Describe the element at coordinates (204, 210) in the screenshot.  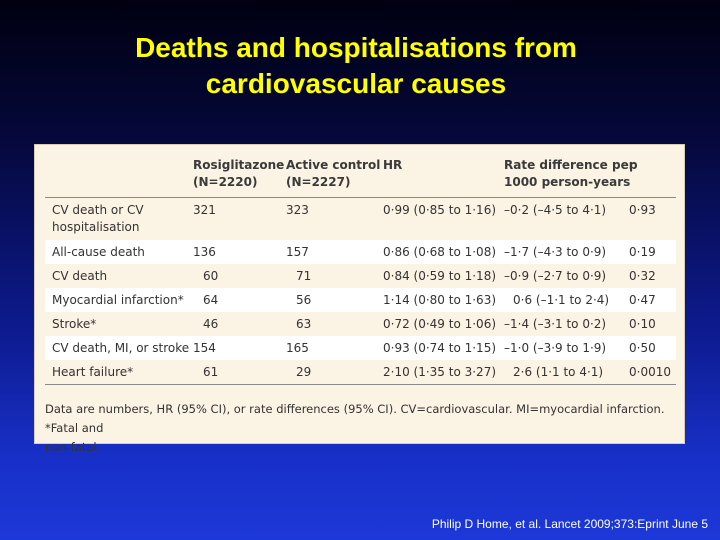
I see `cell-rosiglitazone: 321` at that location.